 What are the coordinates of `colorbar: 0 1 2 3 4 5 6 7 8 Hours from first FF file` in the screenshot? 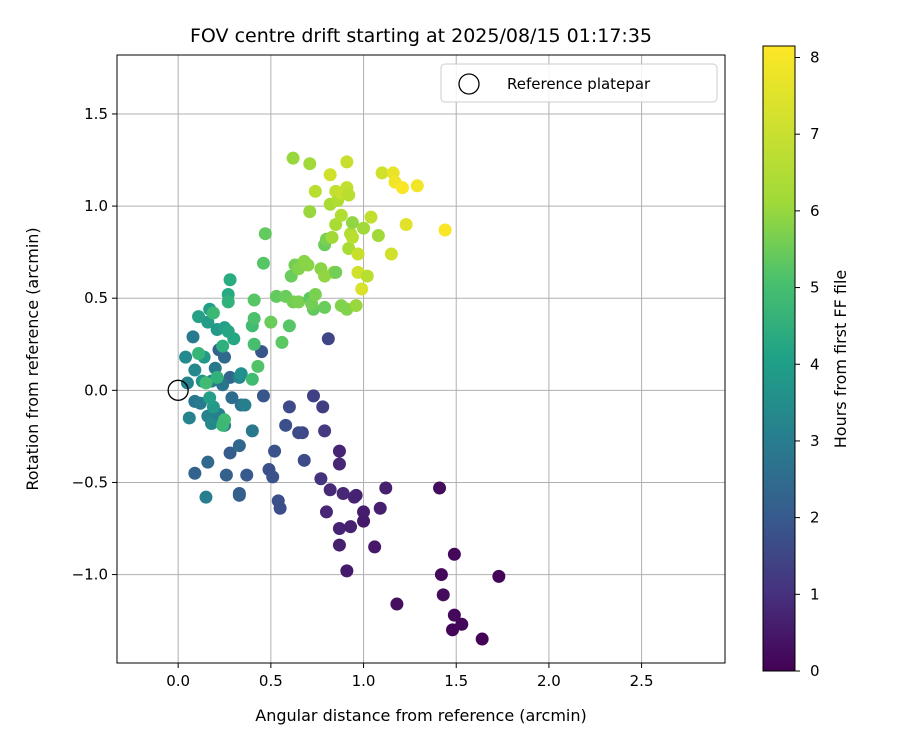 It's located at (806, 362).